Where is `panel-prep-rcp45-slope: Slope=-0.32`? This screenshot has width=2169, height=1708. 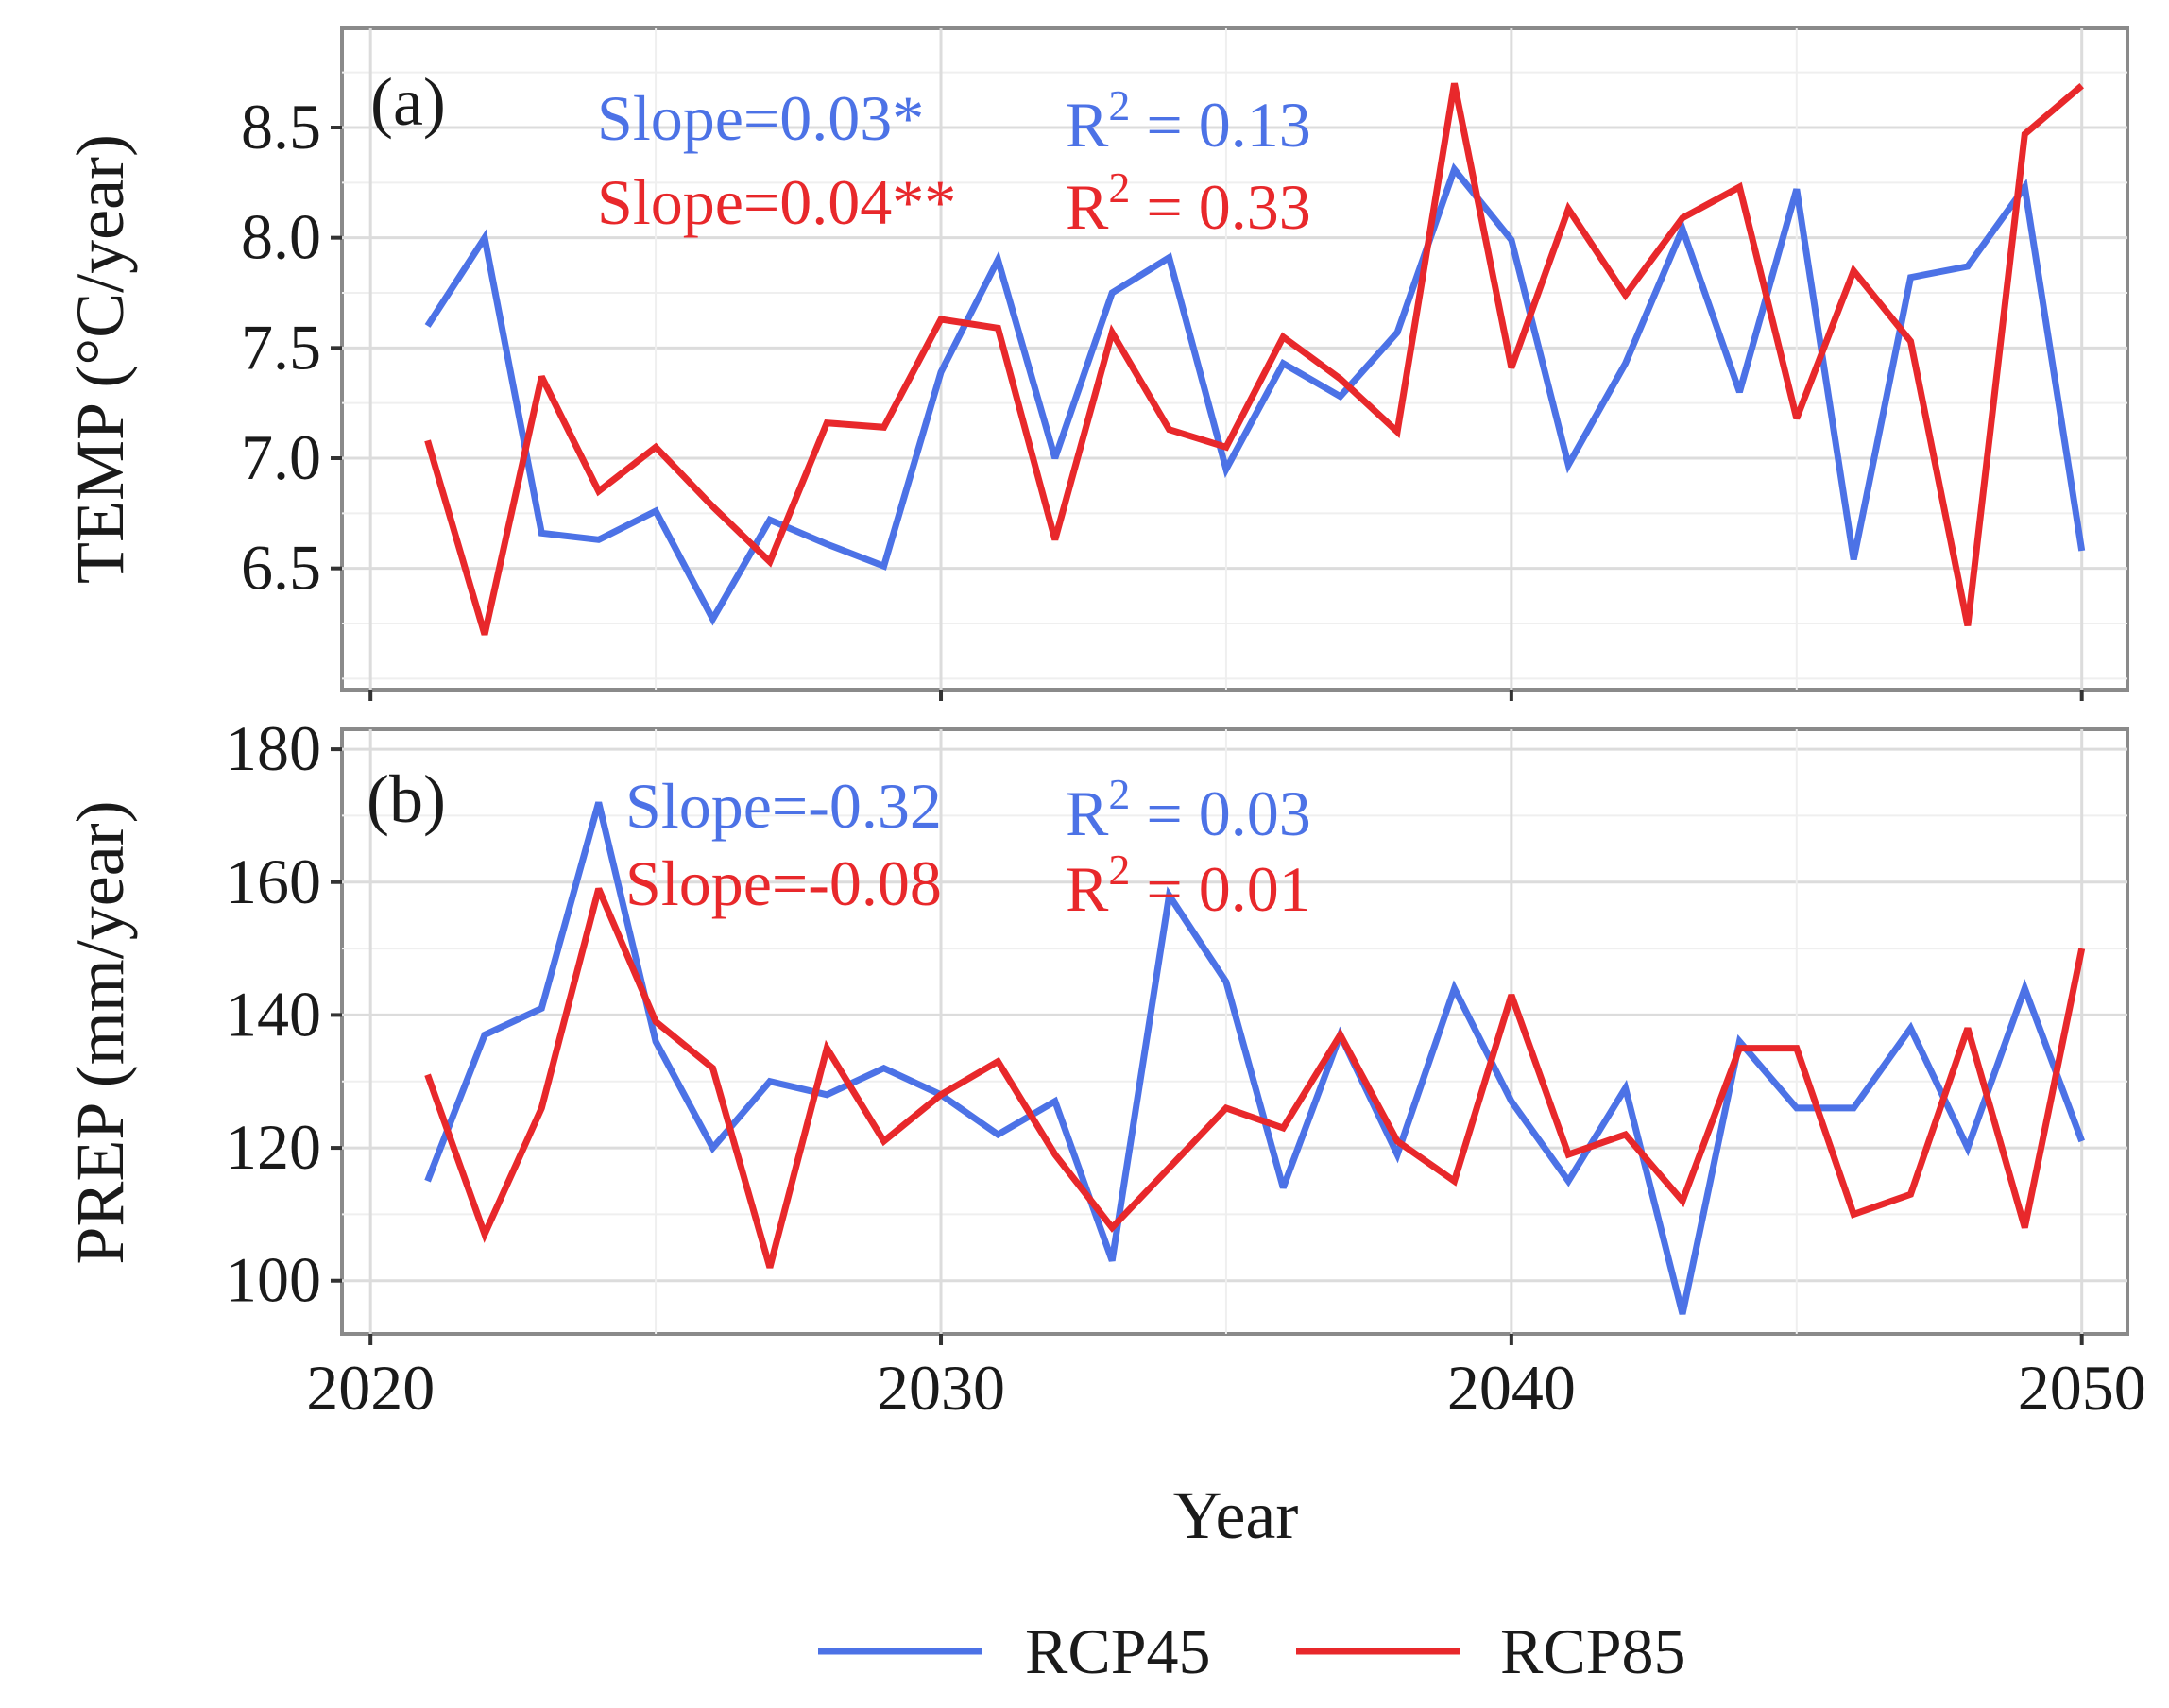 panel-prep-rcp45-slope: Slope=-0.32 is located at coordinates (783, 806).